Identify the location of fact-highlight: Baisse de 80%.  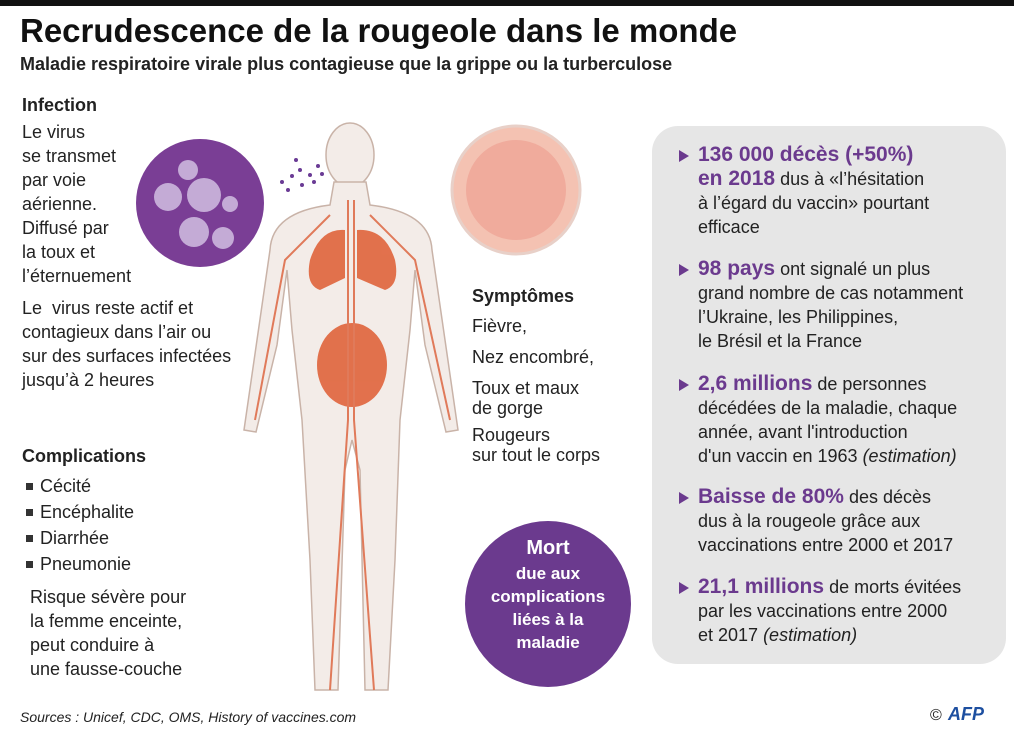
(771, 496).